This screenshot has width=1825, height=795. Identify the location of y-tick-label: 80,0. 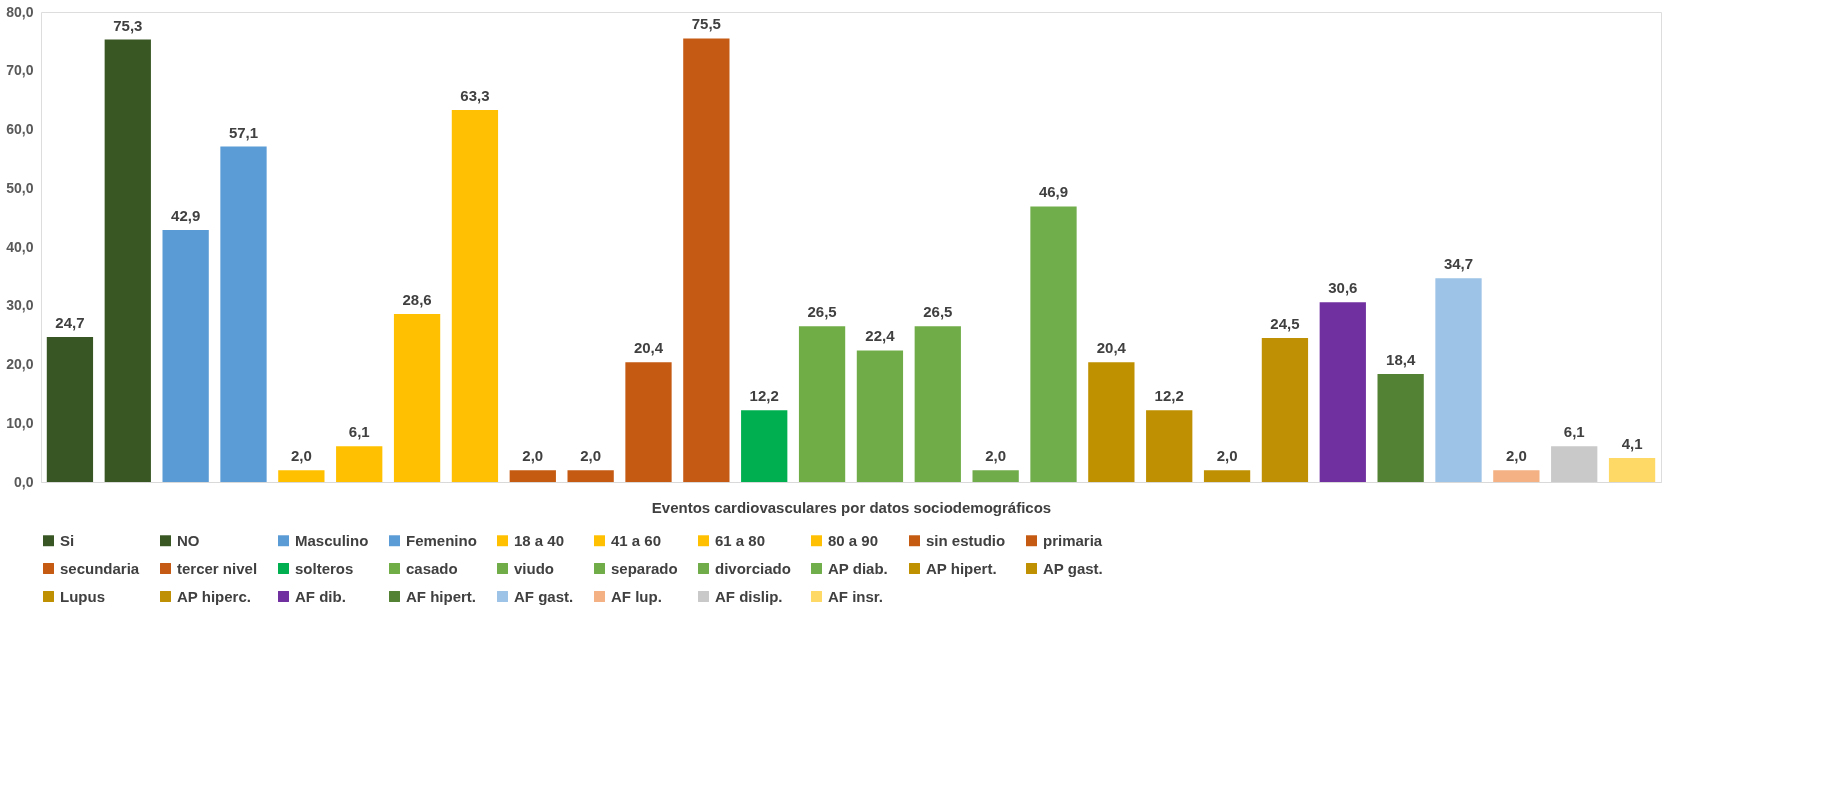
(20, 11).